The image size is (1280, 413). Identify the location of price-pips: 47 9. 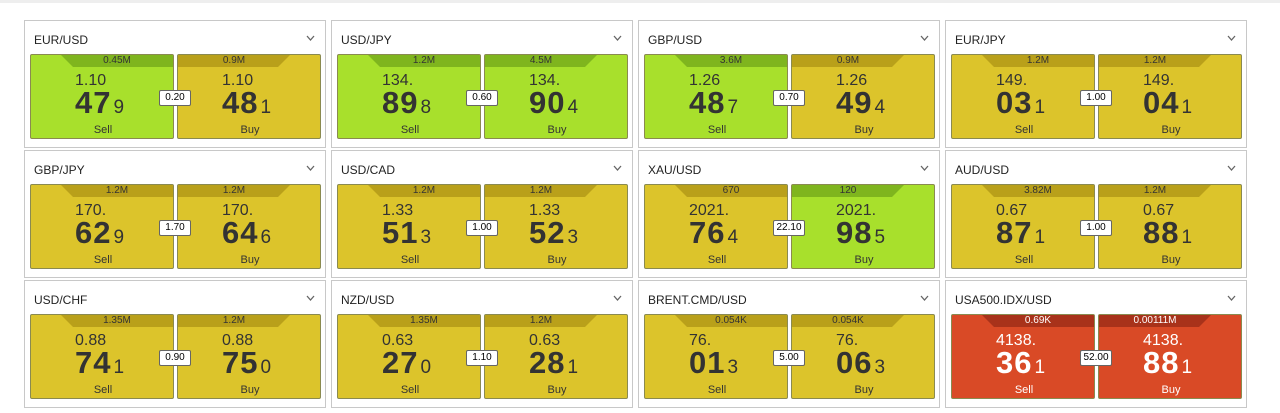
(100, 103).